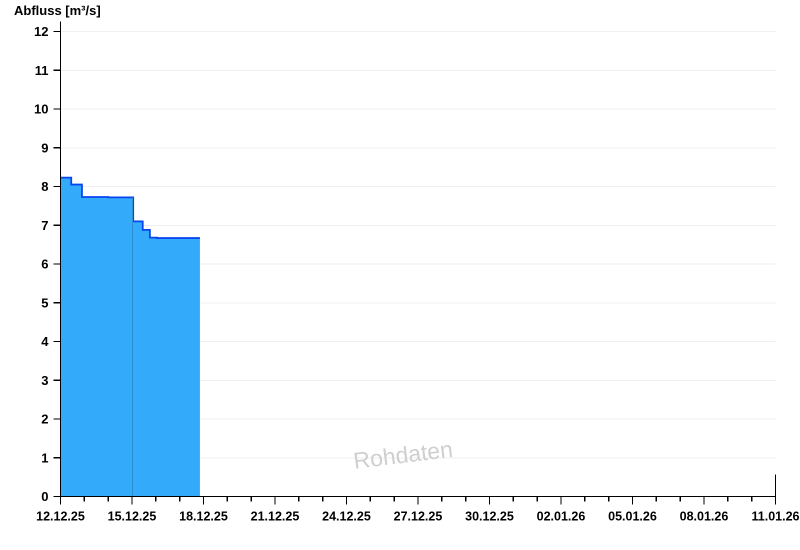  Describe the element at coordinates (704, 517) in the screenshot. I see `x-tick-label: 08.01.26` at that location.